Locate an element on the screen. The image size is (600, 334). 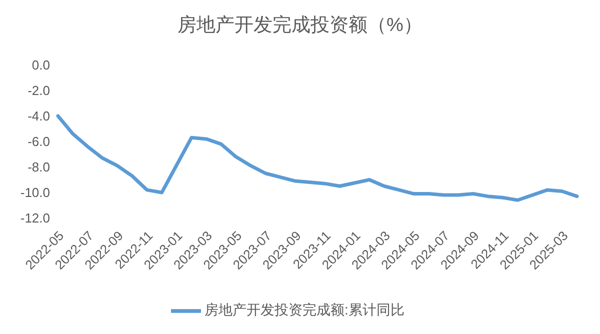
y-tick-label: -12.0 is located at coordinates (35, 218).